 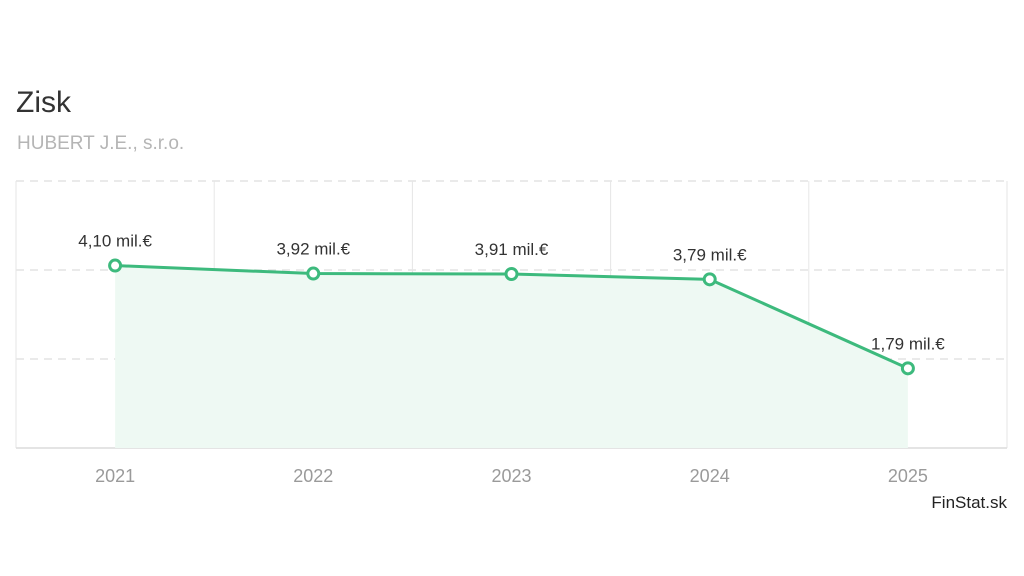 What do you see at coordinates (512, 249) in the screenshot?
I see `data-label: 3,91 mil.€` at bounding box center [512, 249].